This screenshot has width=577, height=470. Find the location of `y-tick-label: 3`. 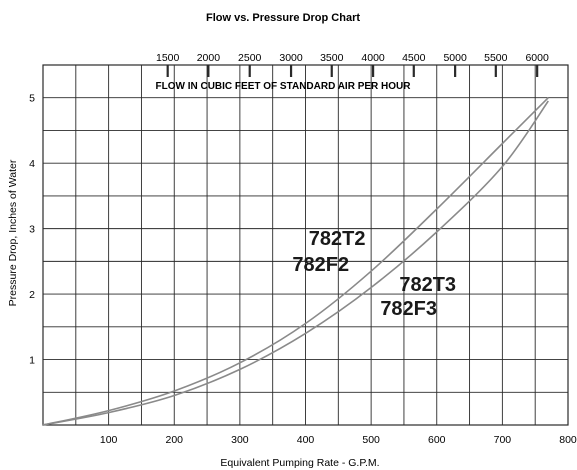

y-tick-label: 3 is located at coordinates (32, 230).